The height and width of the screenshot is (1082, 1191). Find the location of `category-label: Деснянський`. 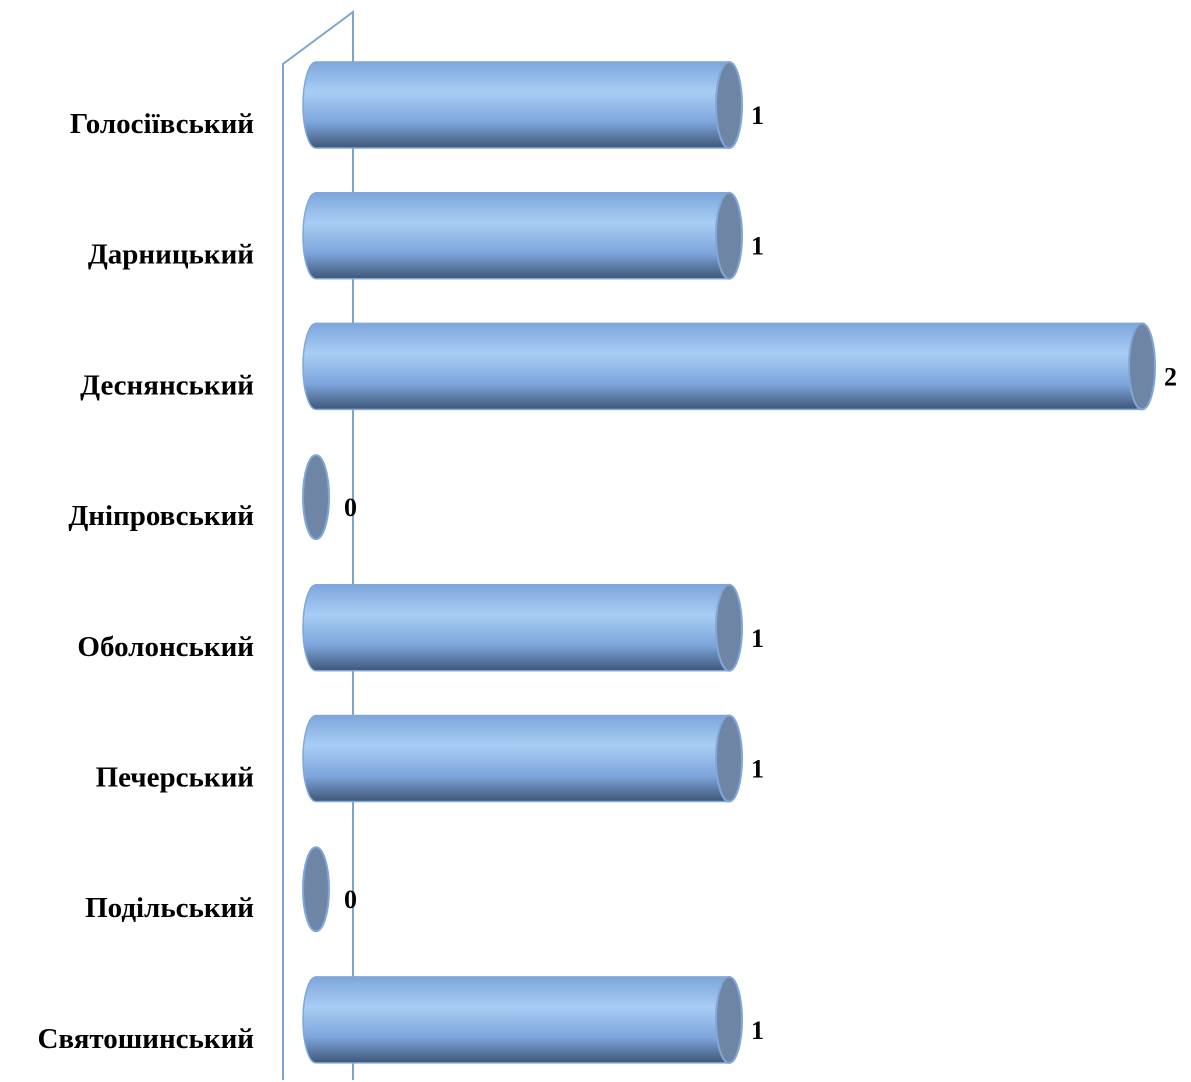

category-label: Деснянський is located at coordinates (167, 385).